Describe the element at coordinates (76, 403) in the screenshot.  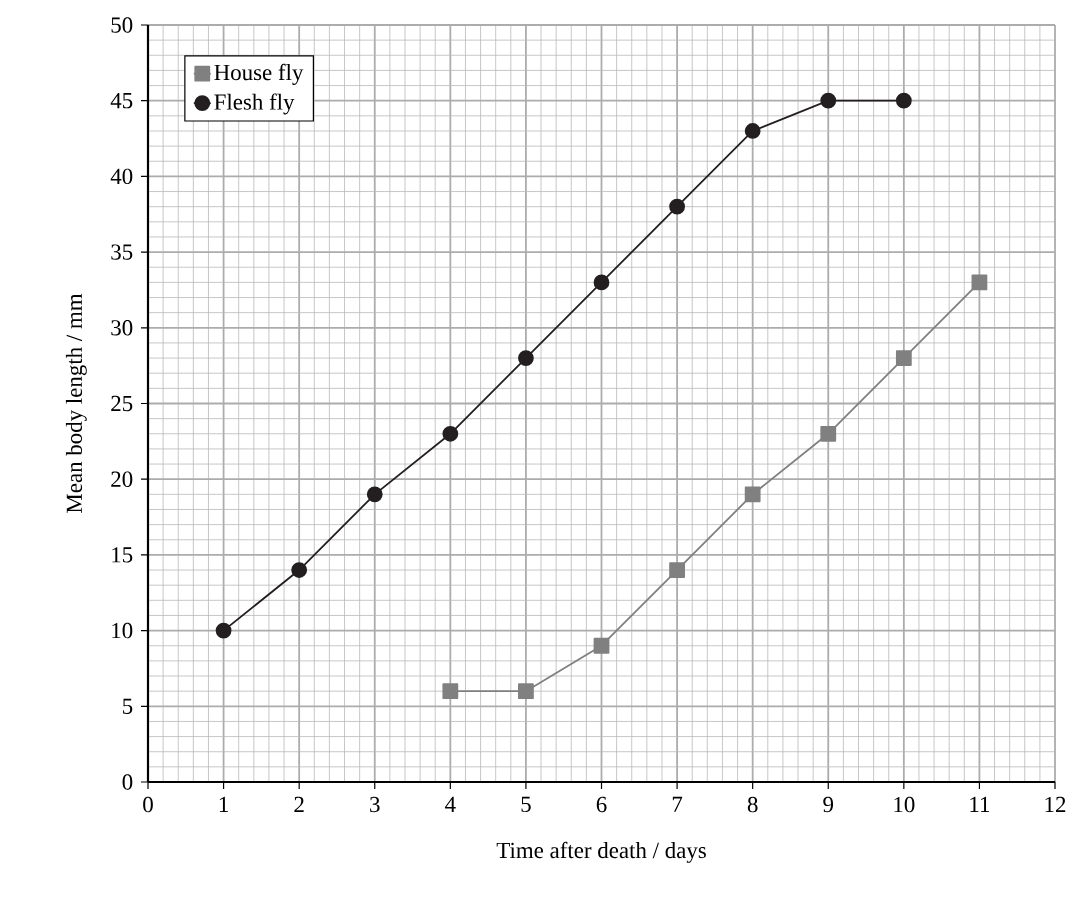
I see `y-axis-title: Mean body length / mm` at that location.